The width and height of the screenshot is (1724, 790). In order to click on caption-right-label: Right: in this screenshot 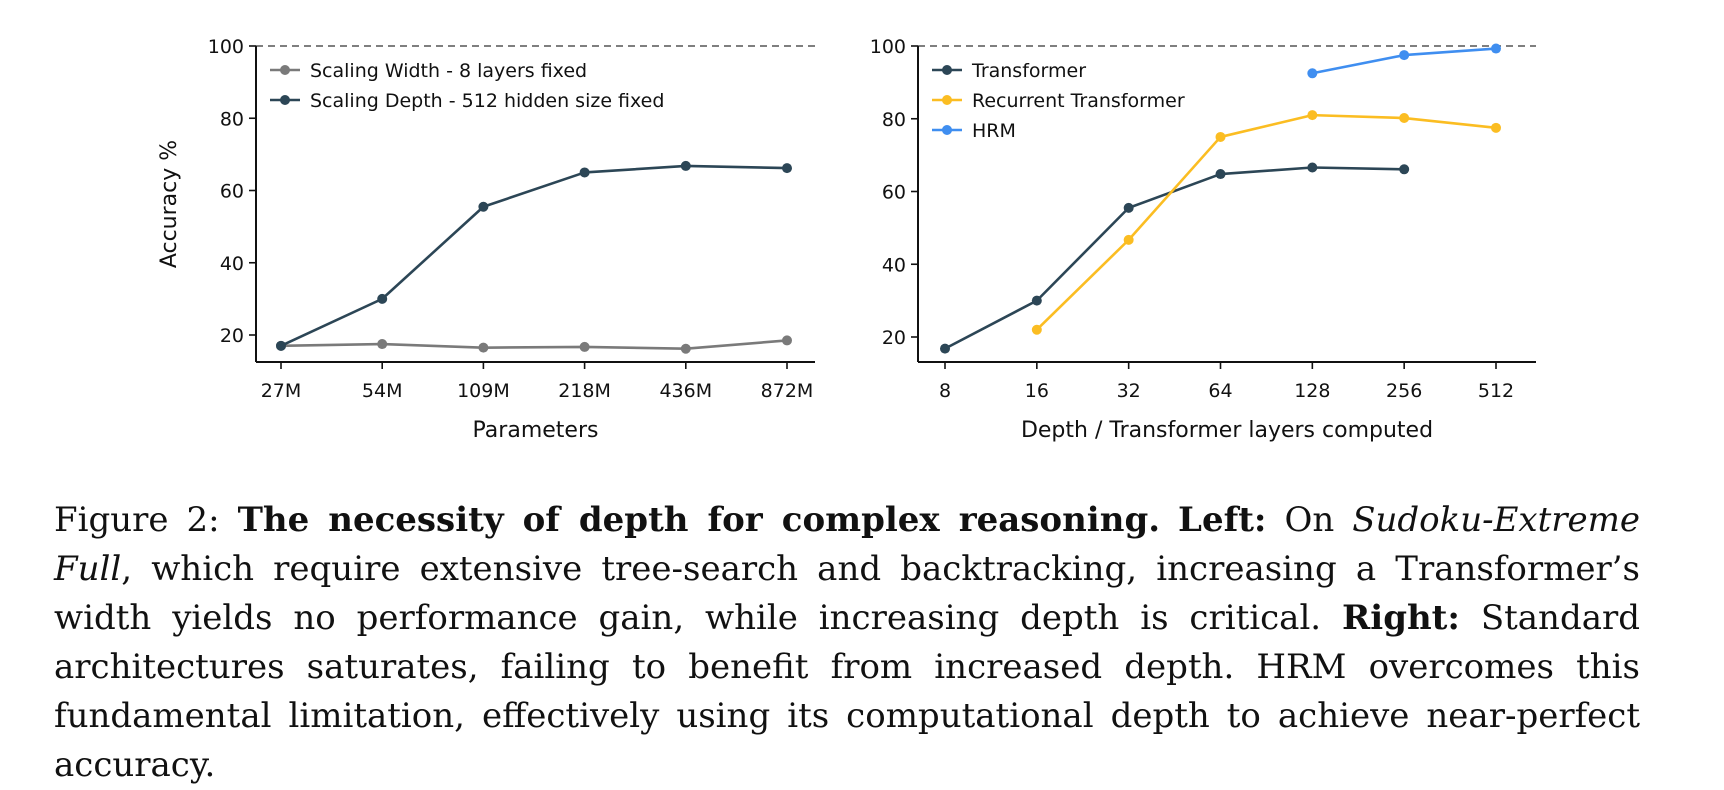, I will do `click(1401, 618)`.